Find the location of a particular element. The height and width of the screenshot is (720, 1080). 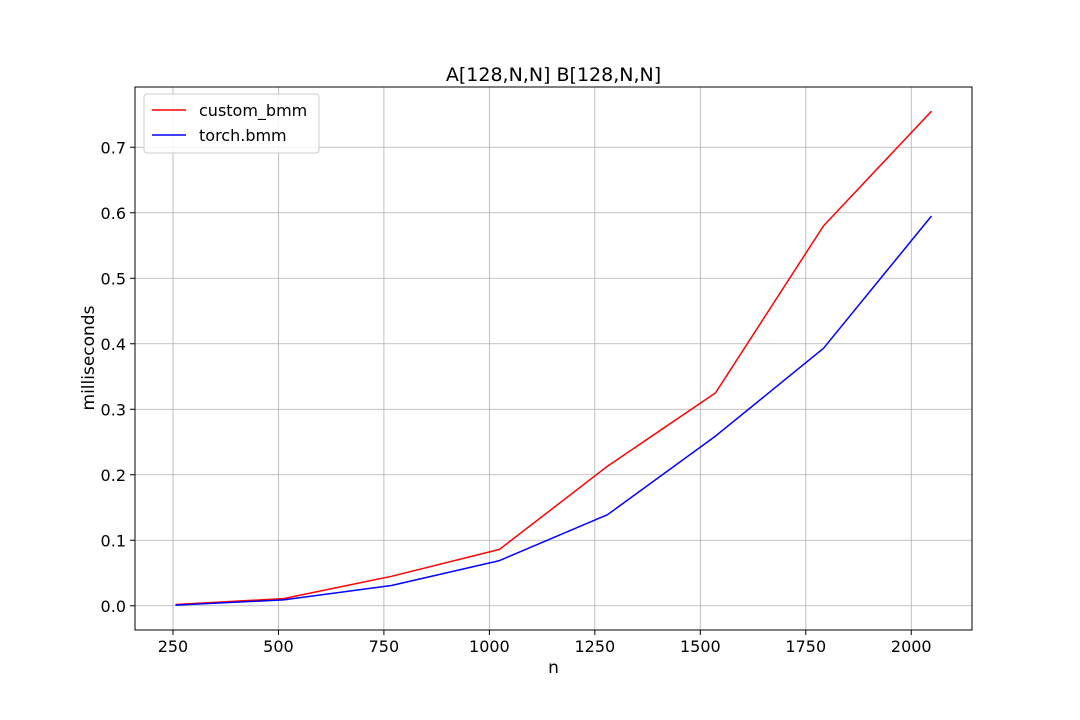

x-tick-label: 250 is located at coordinates (173, 646).